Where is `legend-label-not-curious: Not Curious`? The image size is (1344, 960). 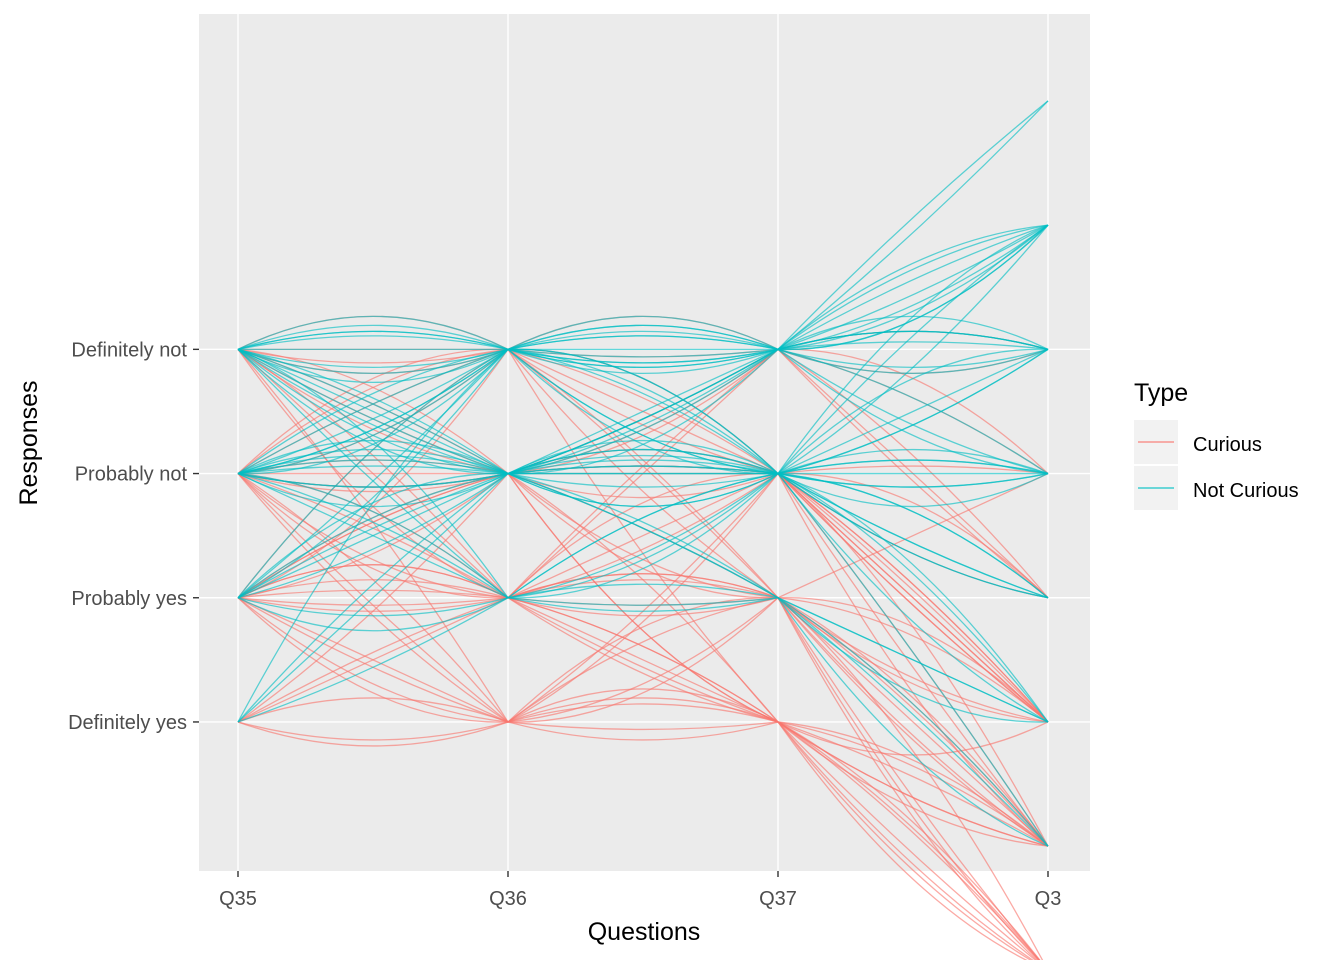 legend-label-not-curious: Not Curious is located at coordinates (1246, 491).